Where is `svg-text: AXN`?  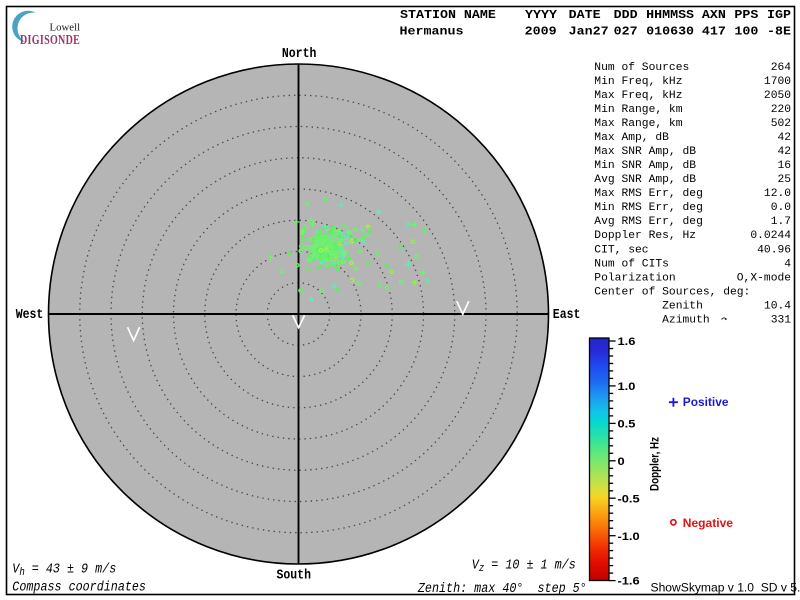 svg-text: AXN is located at coordinates (714, 15).